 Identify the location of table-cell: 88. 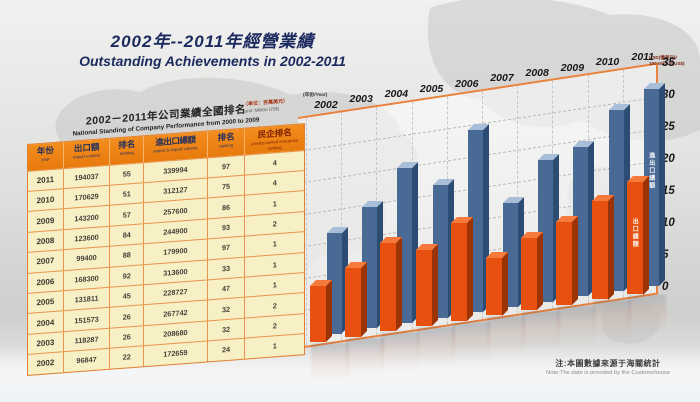
(127, 255).